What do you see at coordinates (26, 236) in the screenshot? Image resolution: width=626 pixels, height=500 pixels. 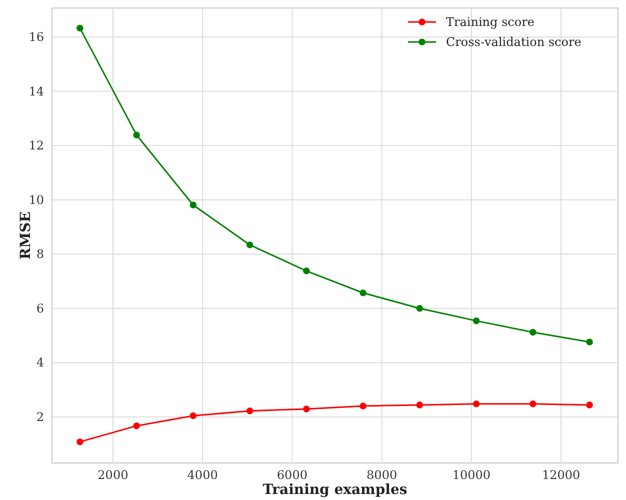 I see `y-axis-title: RMSE` at bounding box center [26, 236].